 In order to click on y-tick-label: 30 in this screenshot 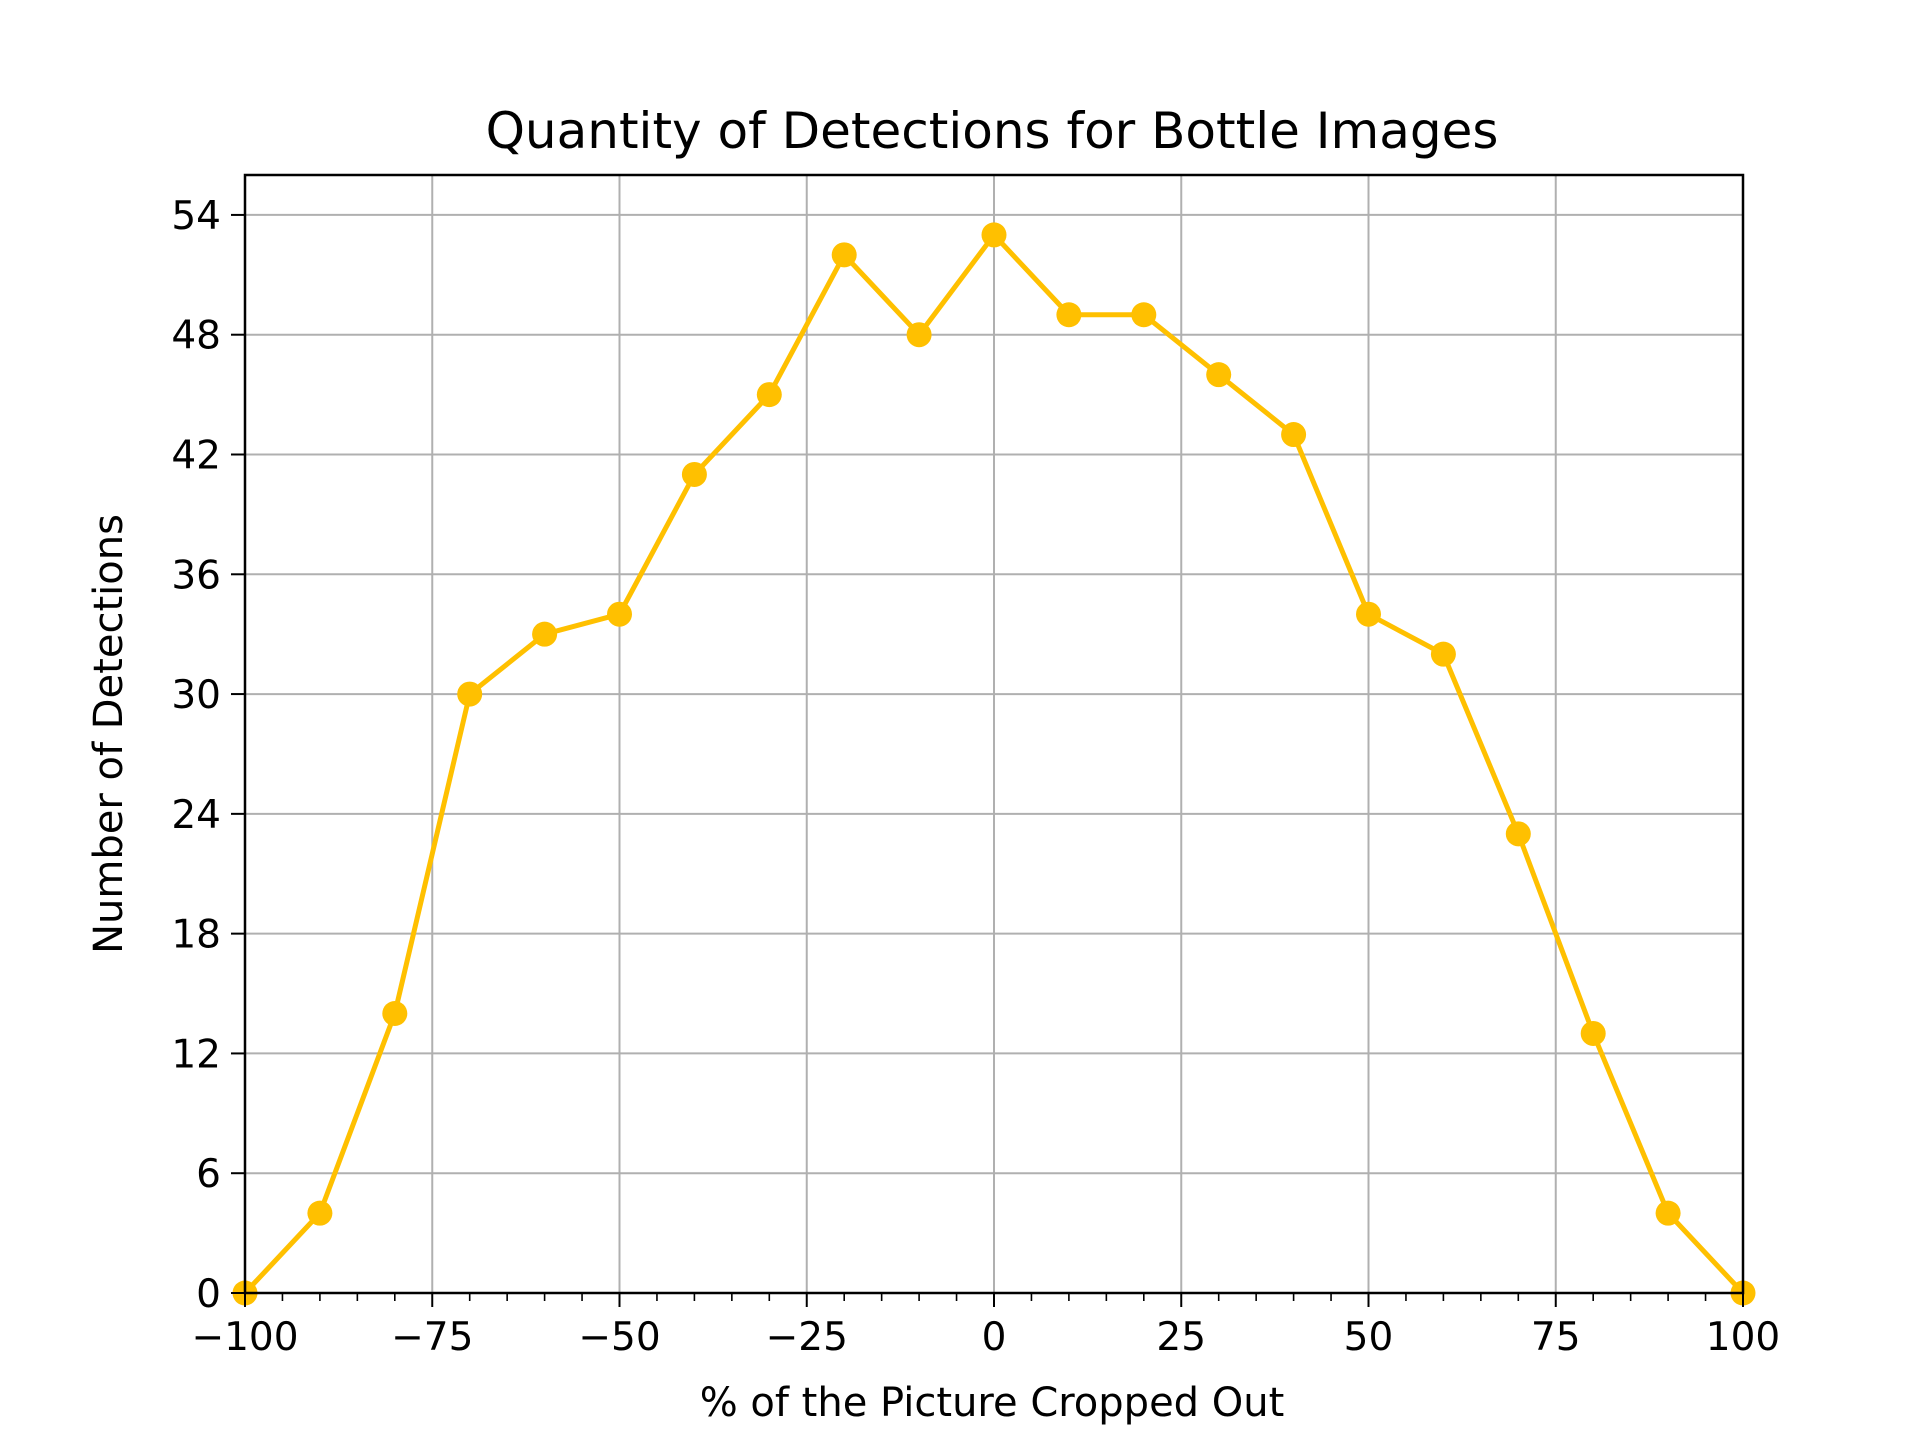, I will do `click(196, 695)`.